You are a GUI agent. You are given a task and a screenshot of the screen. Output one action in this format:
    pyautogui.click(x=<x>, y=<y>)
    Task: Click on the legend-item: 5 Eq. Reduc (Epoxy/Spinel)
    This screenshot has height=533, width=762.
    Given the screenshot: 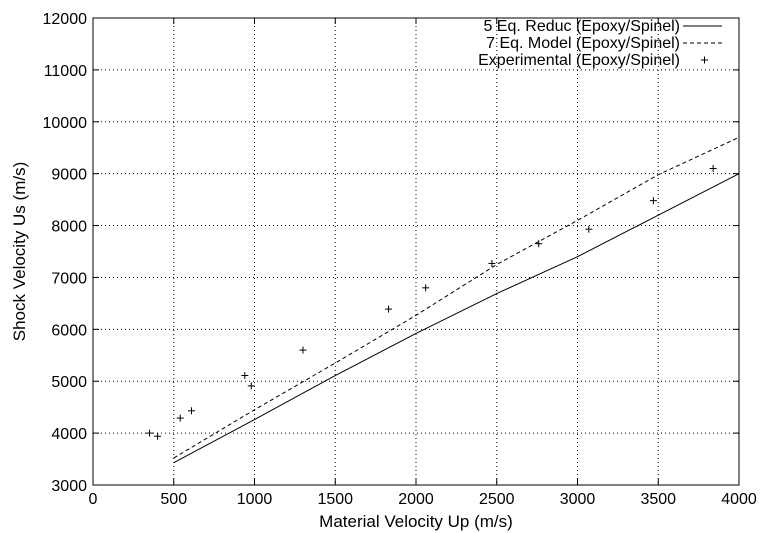 What is the action you would take?
    pyautogui.click(x=602, y=26)
    